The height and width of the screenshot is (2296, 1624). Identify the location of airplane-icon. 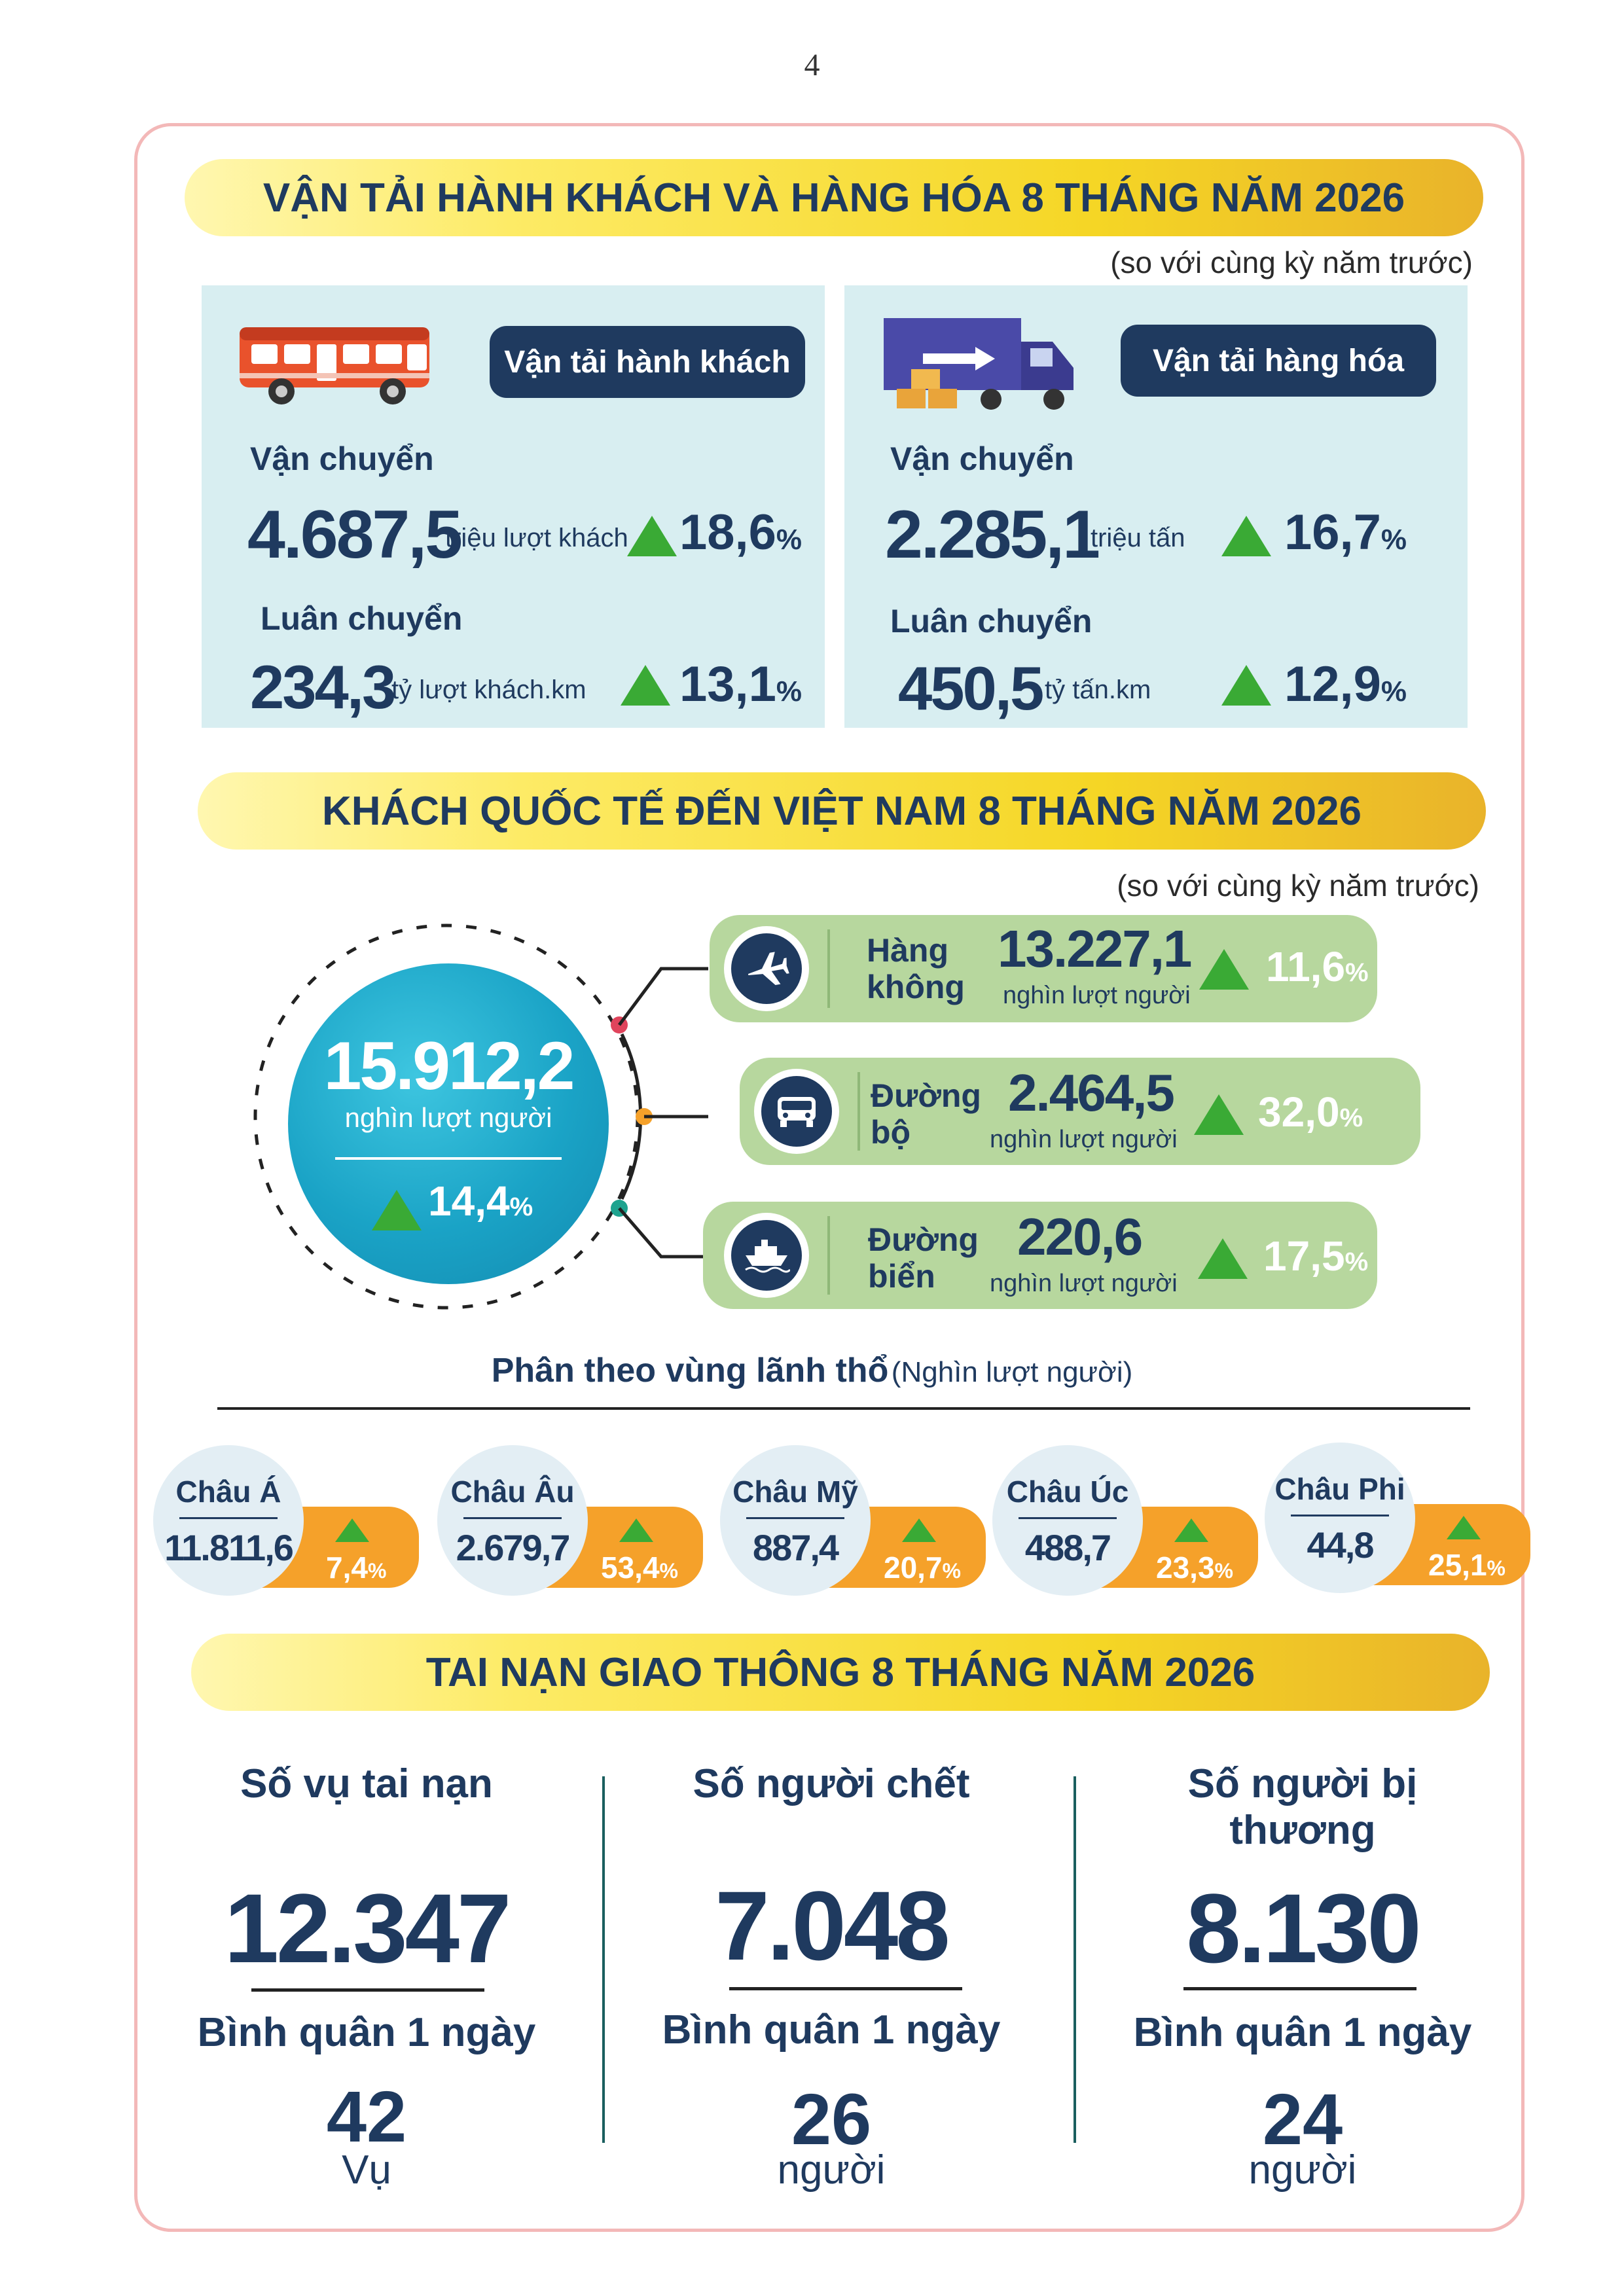
(766, 969).